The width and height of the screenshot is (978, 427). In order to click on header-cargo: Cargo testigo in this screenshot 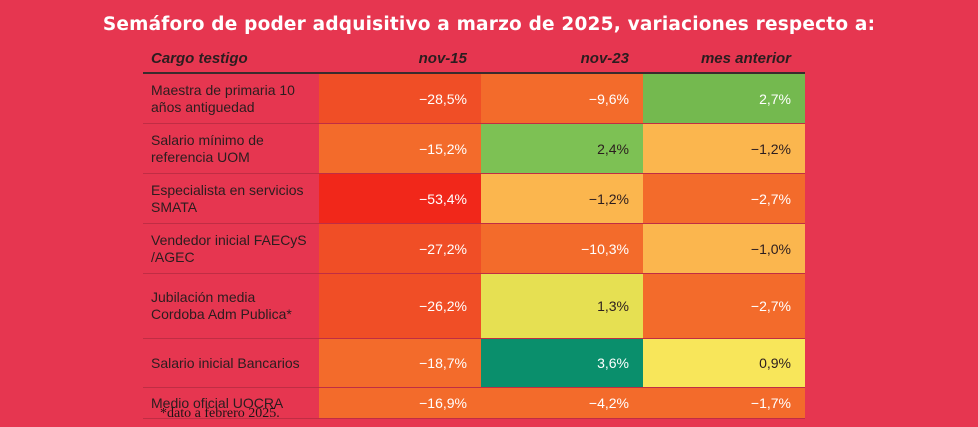, I will do `click(199, 58)`.